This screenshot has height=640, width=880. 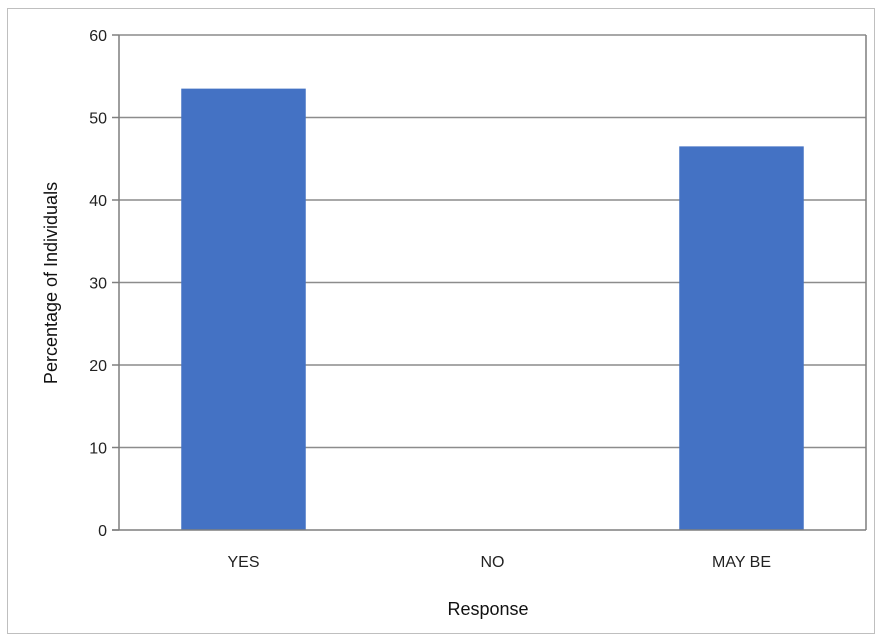 What do you see at coordinates (98, 366) in the screenshot?
I see `y-tick-label: 20` at bounding box center [98, 366].